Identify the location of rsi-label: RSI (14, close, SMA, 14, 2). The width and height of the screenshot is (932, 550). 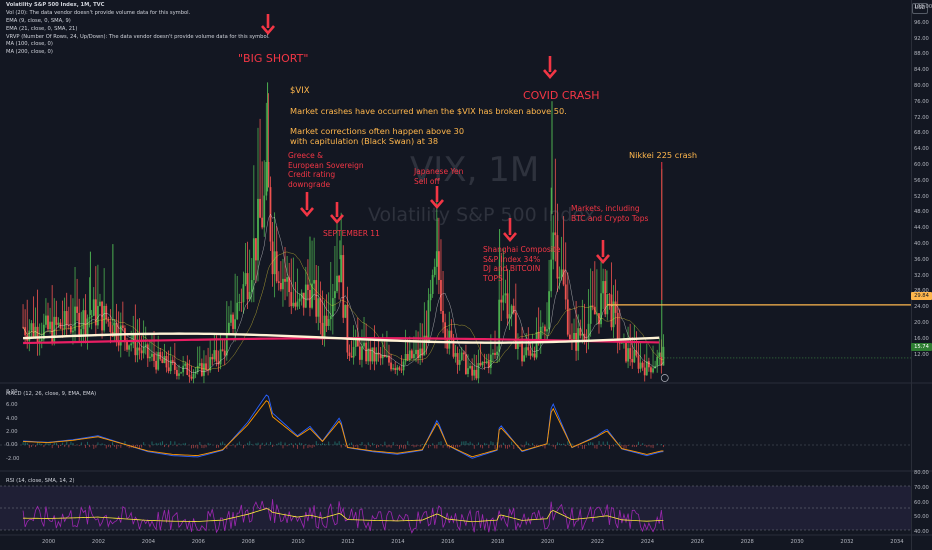
(40, 481).